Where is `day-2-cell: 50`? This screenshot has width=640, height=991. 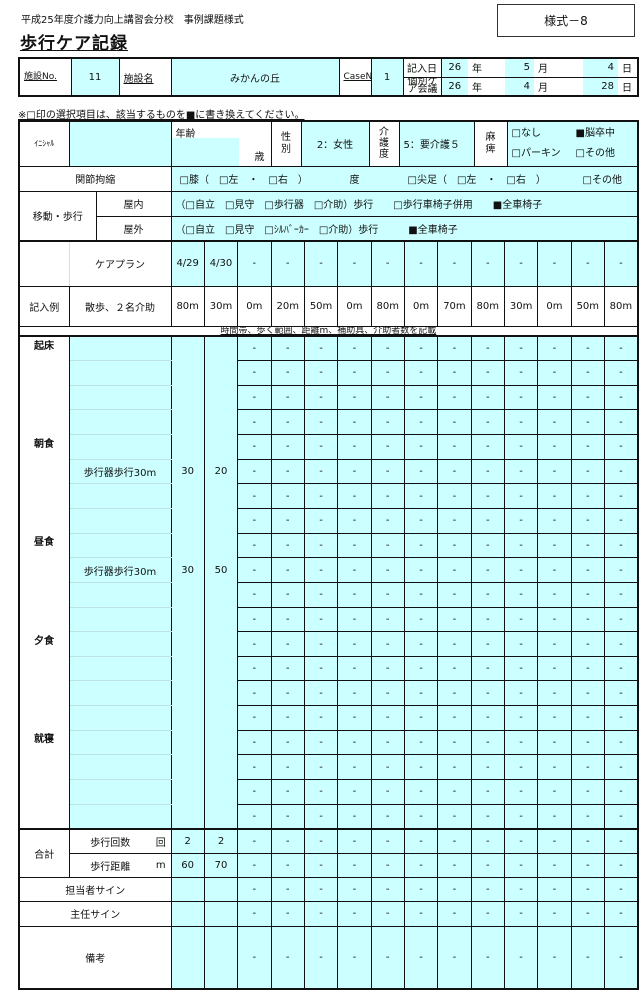
day-2-cell: 50 is located at coordinates (221, 570).